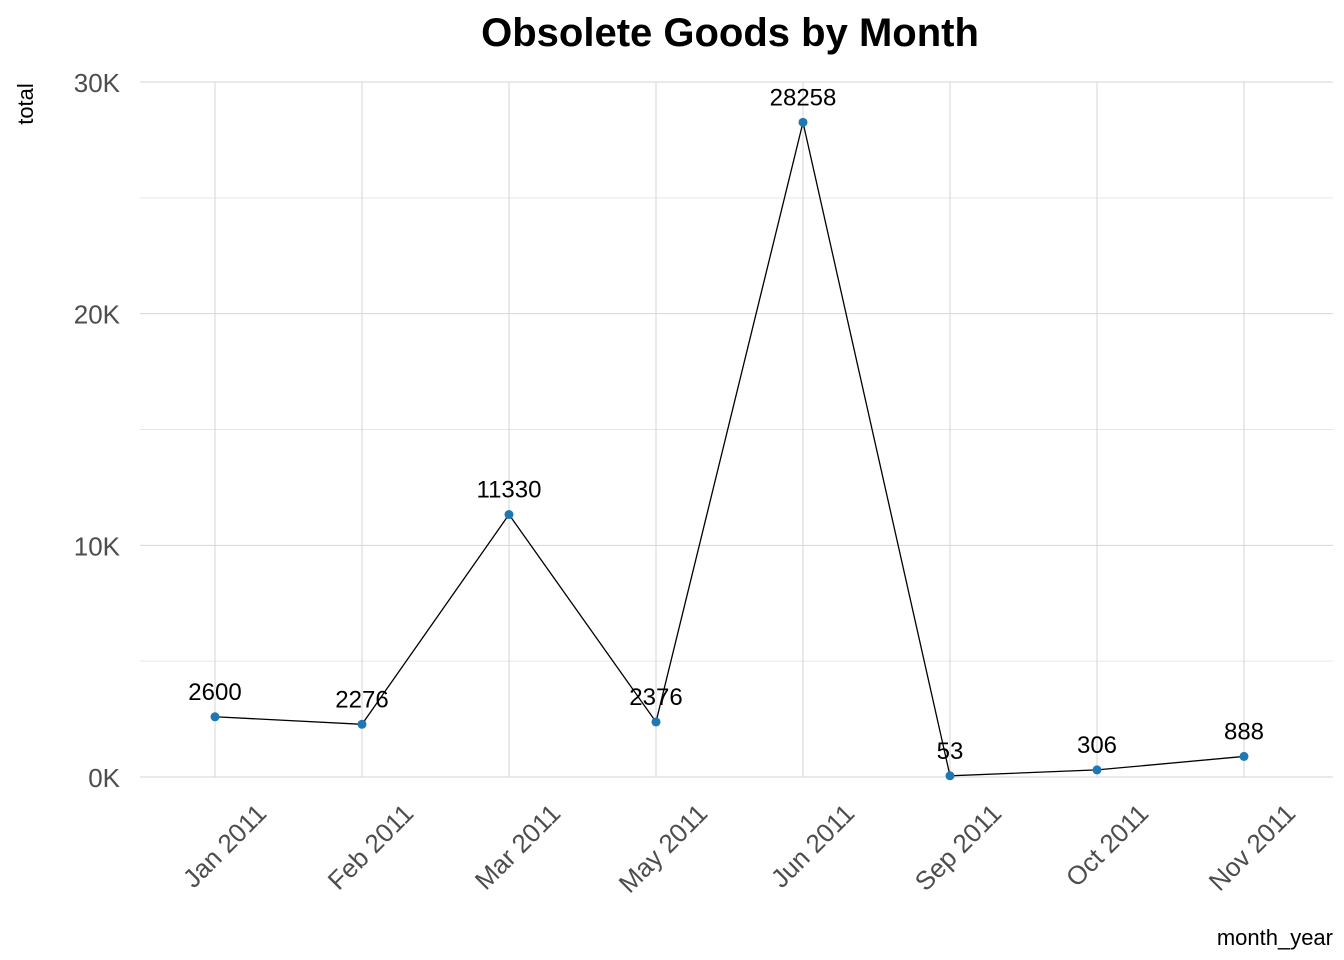  Describe the element at coordinates (1275, 937) in the screenshot. I see `x-axis-title: month_year` at that location.